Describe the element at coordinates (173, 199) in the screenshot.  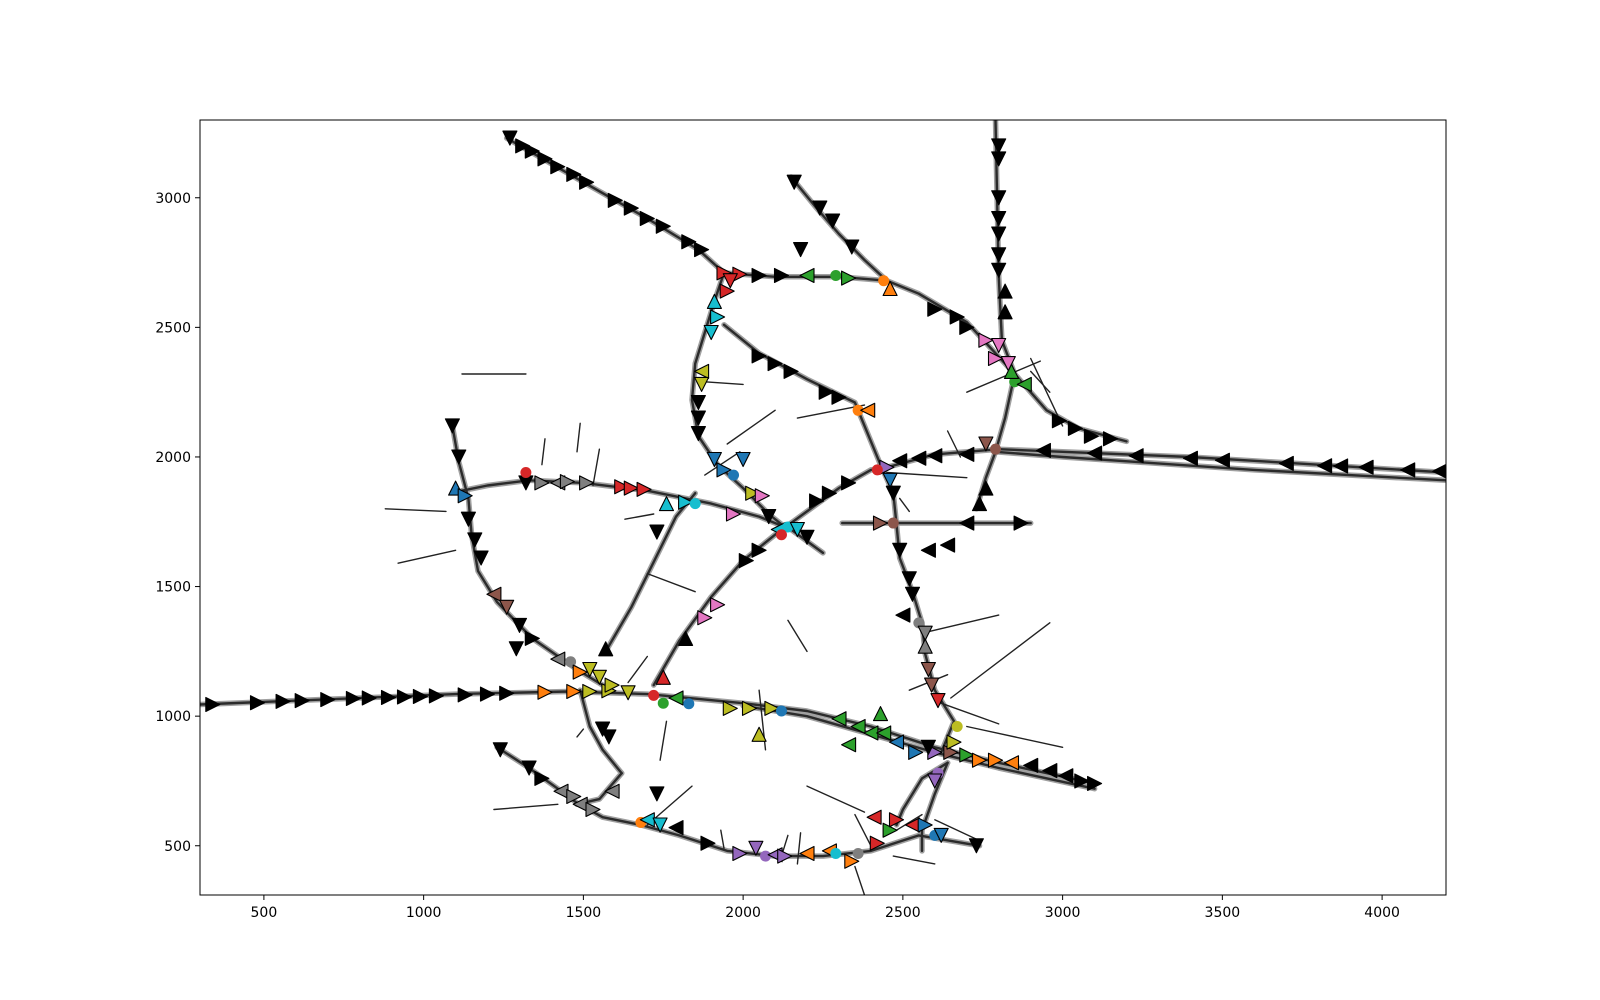
I see `y-tick-label: 3000` at that location.